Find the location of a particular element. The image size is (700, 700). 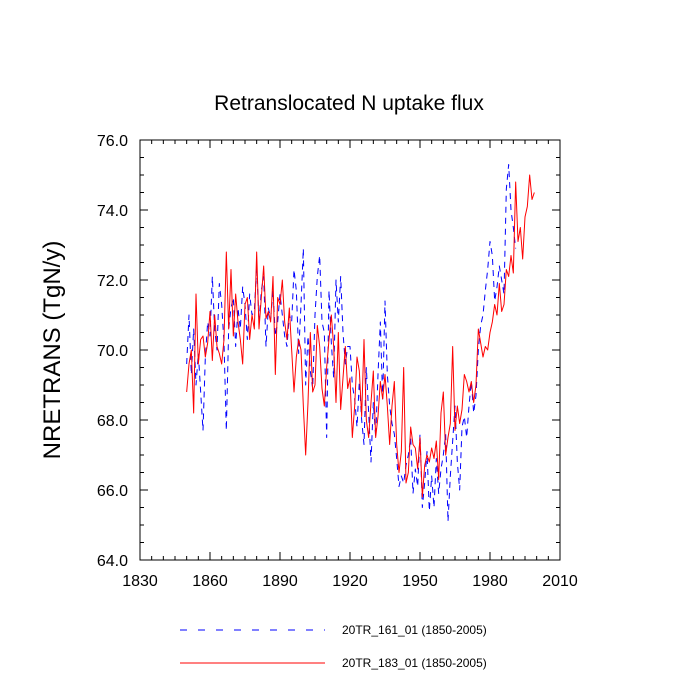

x-tick-label: 1860 is located at coordinates (210, 581).